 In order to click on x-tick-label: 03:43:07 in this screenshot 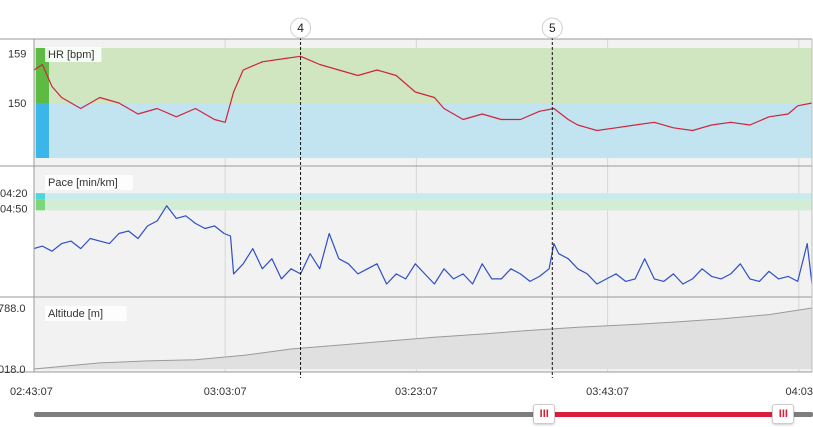, I will do `click(607, 392)`.